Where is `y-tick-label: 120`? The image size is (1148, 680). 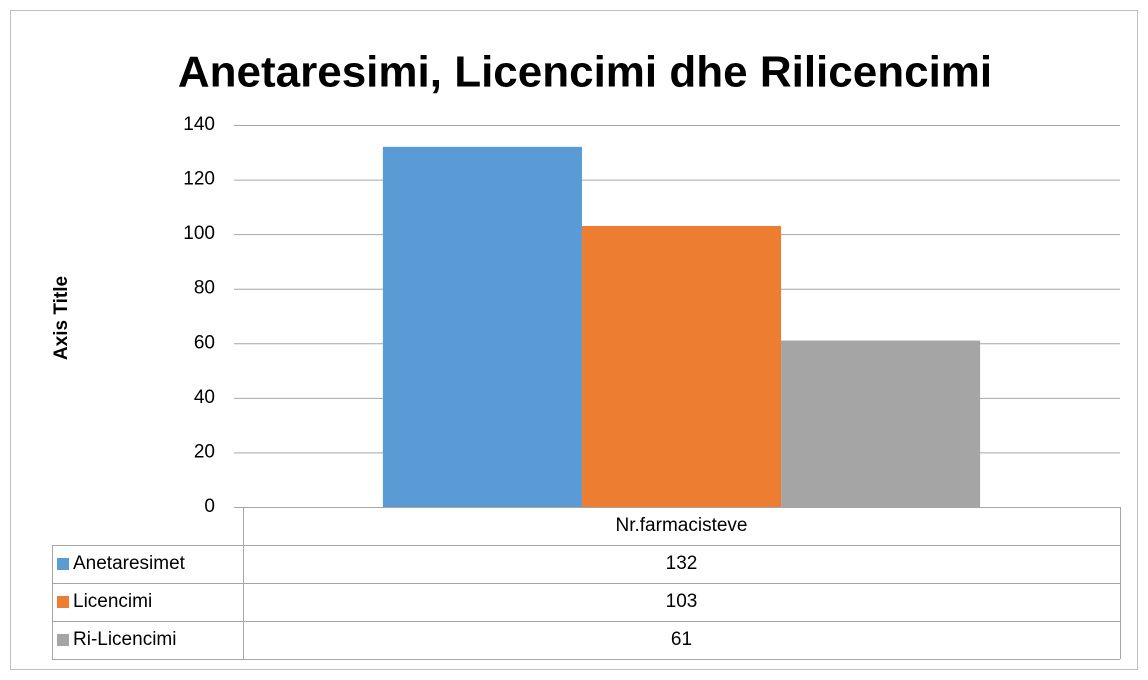 y-tick-label: 120 is located at coordinates (199, 179).